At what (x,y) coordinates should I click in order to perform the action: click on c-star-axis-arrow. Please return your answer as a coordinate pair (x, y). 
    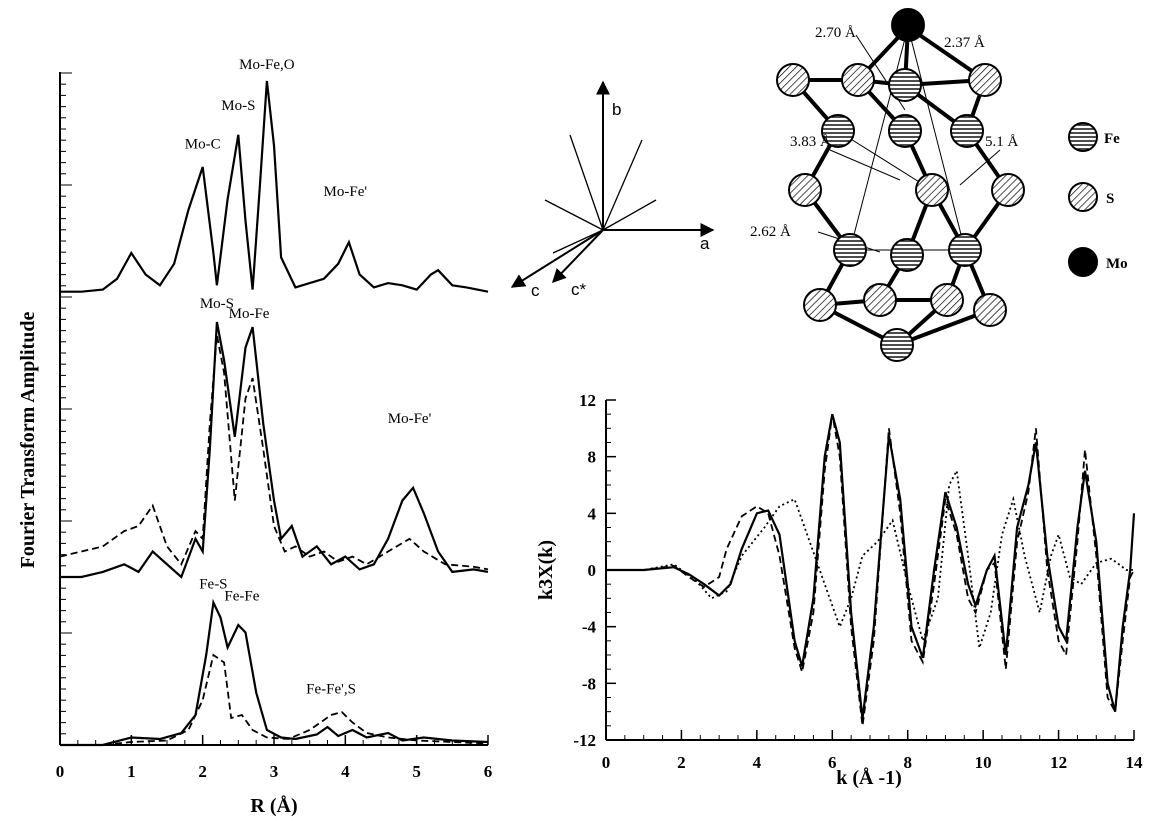
    Looking at the image, I should click on (578, 256).